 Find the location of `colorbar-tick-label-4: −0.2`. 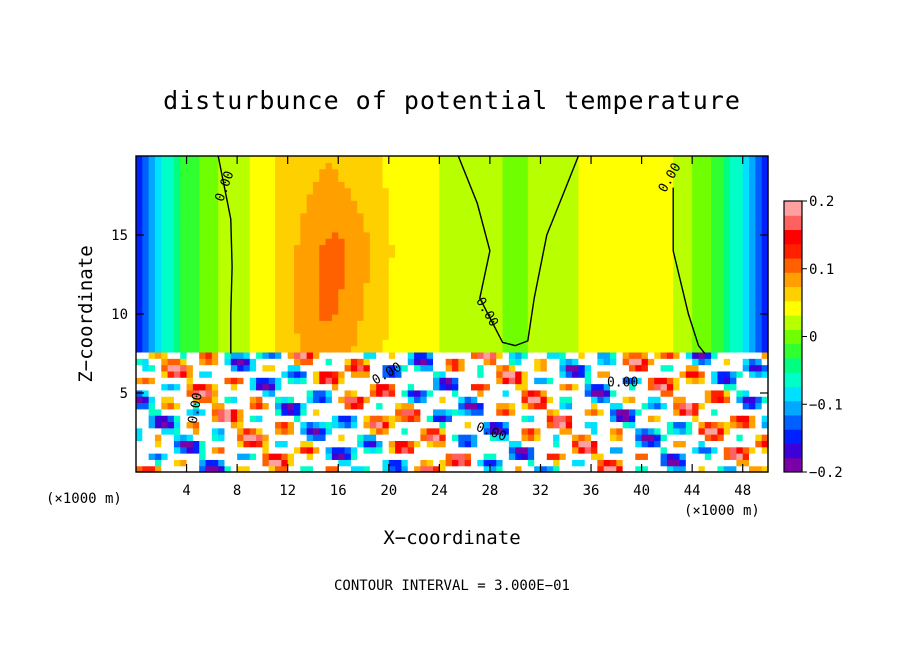

colorbar-tick-label-4: −0.2 is located at coordinates (826, 473).